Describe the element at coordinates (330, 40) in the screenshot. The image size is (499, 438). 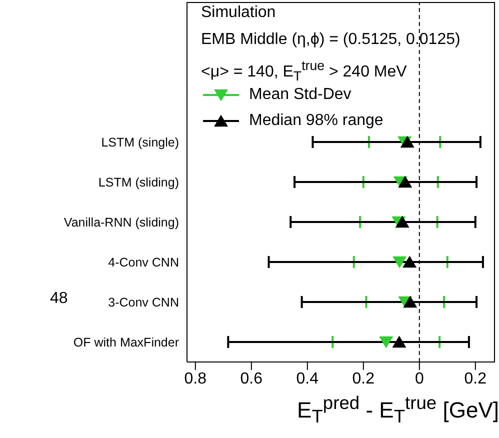
I see `annotation: EMB Middle (η,ϕ) = (0.5125, 0.0125)` at that location.